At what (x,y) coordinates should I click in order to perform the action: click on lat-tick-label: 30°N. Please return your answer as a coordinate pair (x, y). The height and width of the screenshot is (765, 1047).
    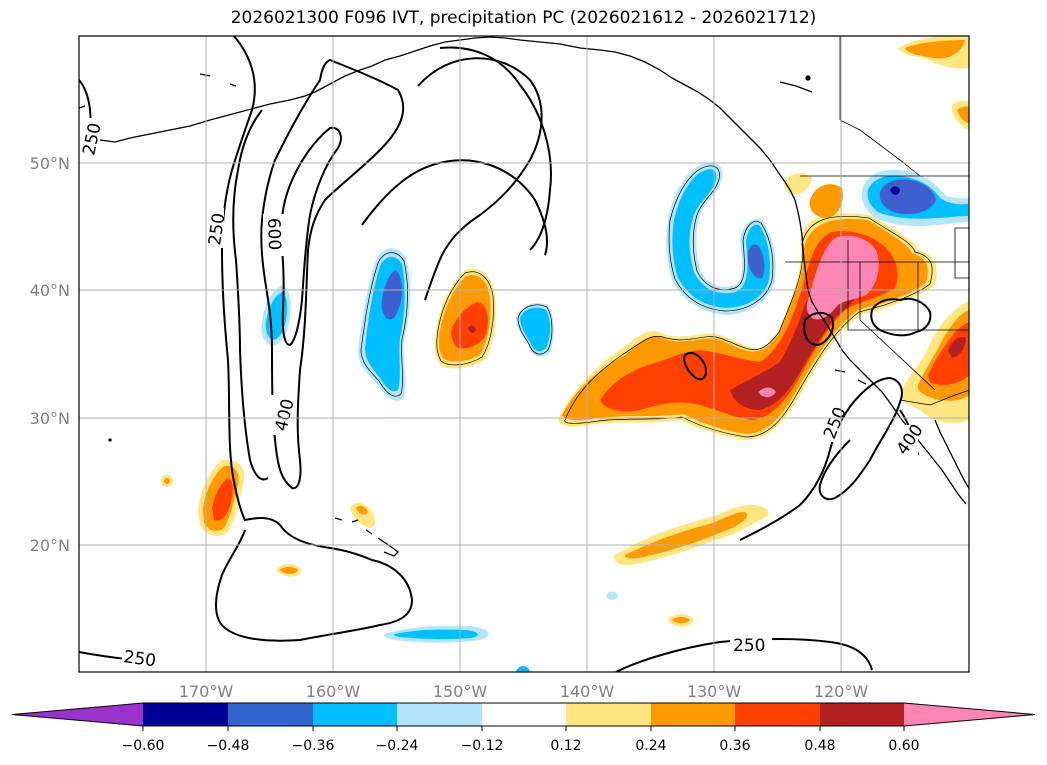
    Looking at the image, I should click on (50, 418).